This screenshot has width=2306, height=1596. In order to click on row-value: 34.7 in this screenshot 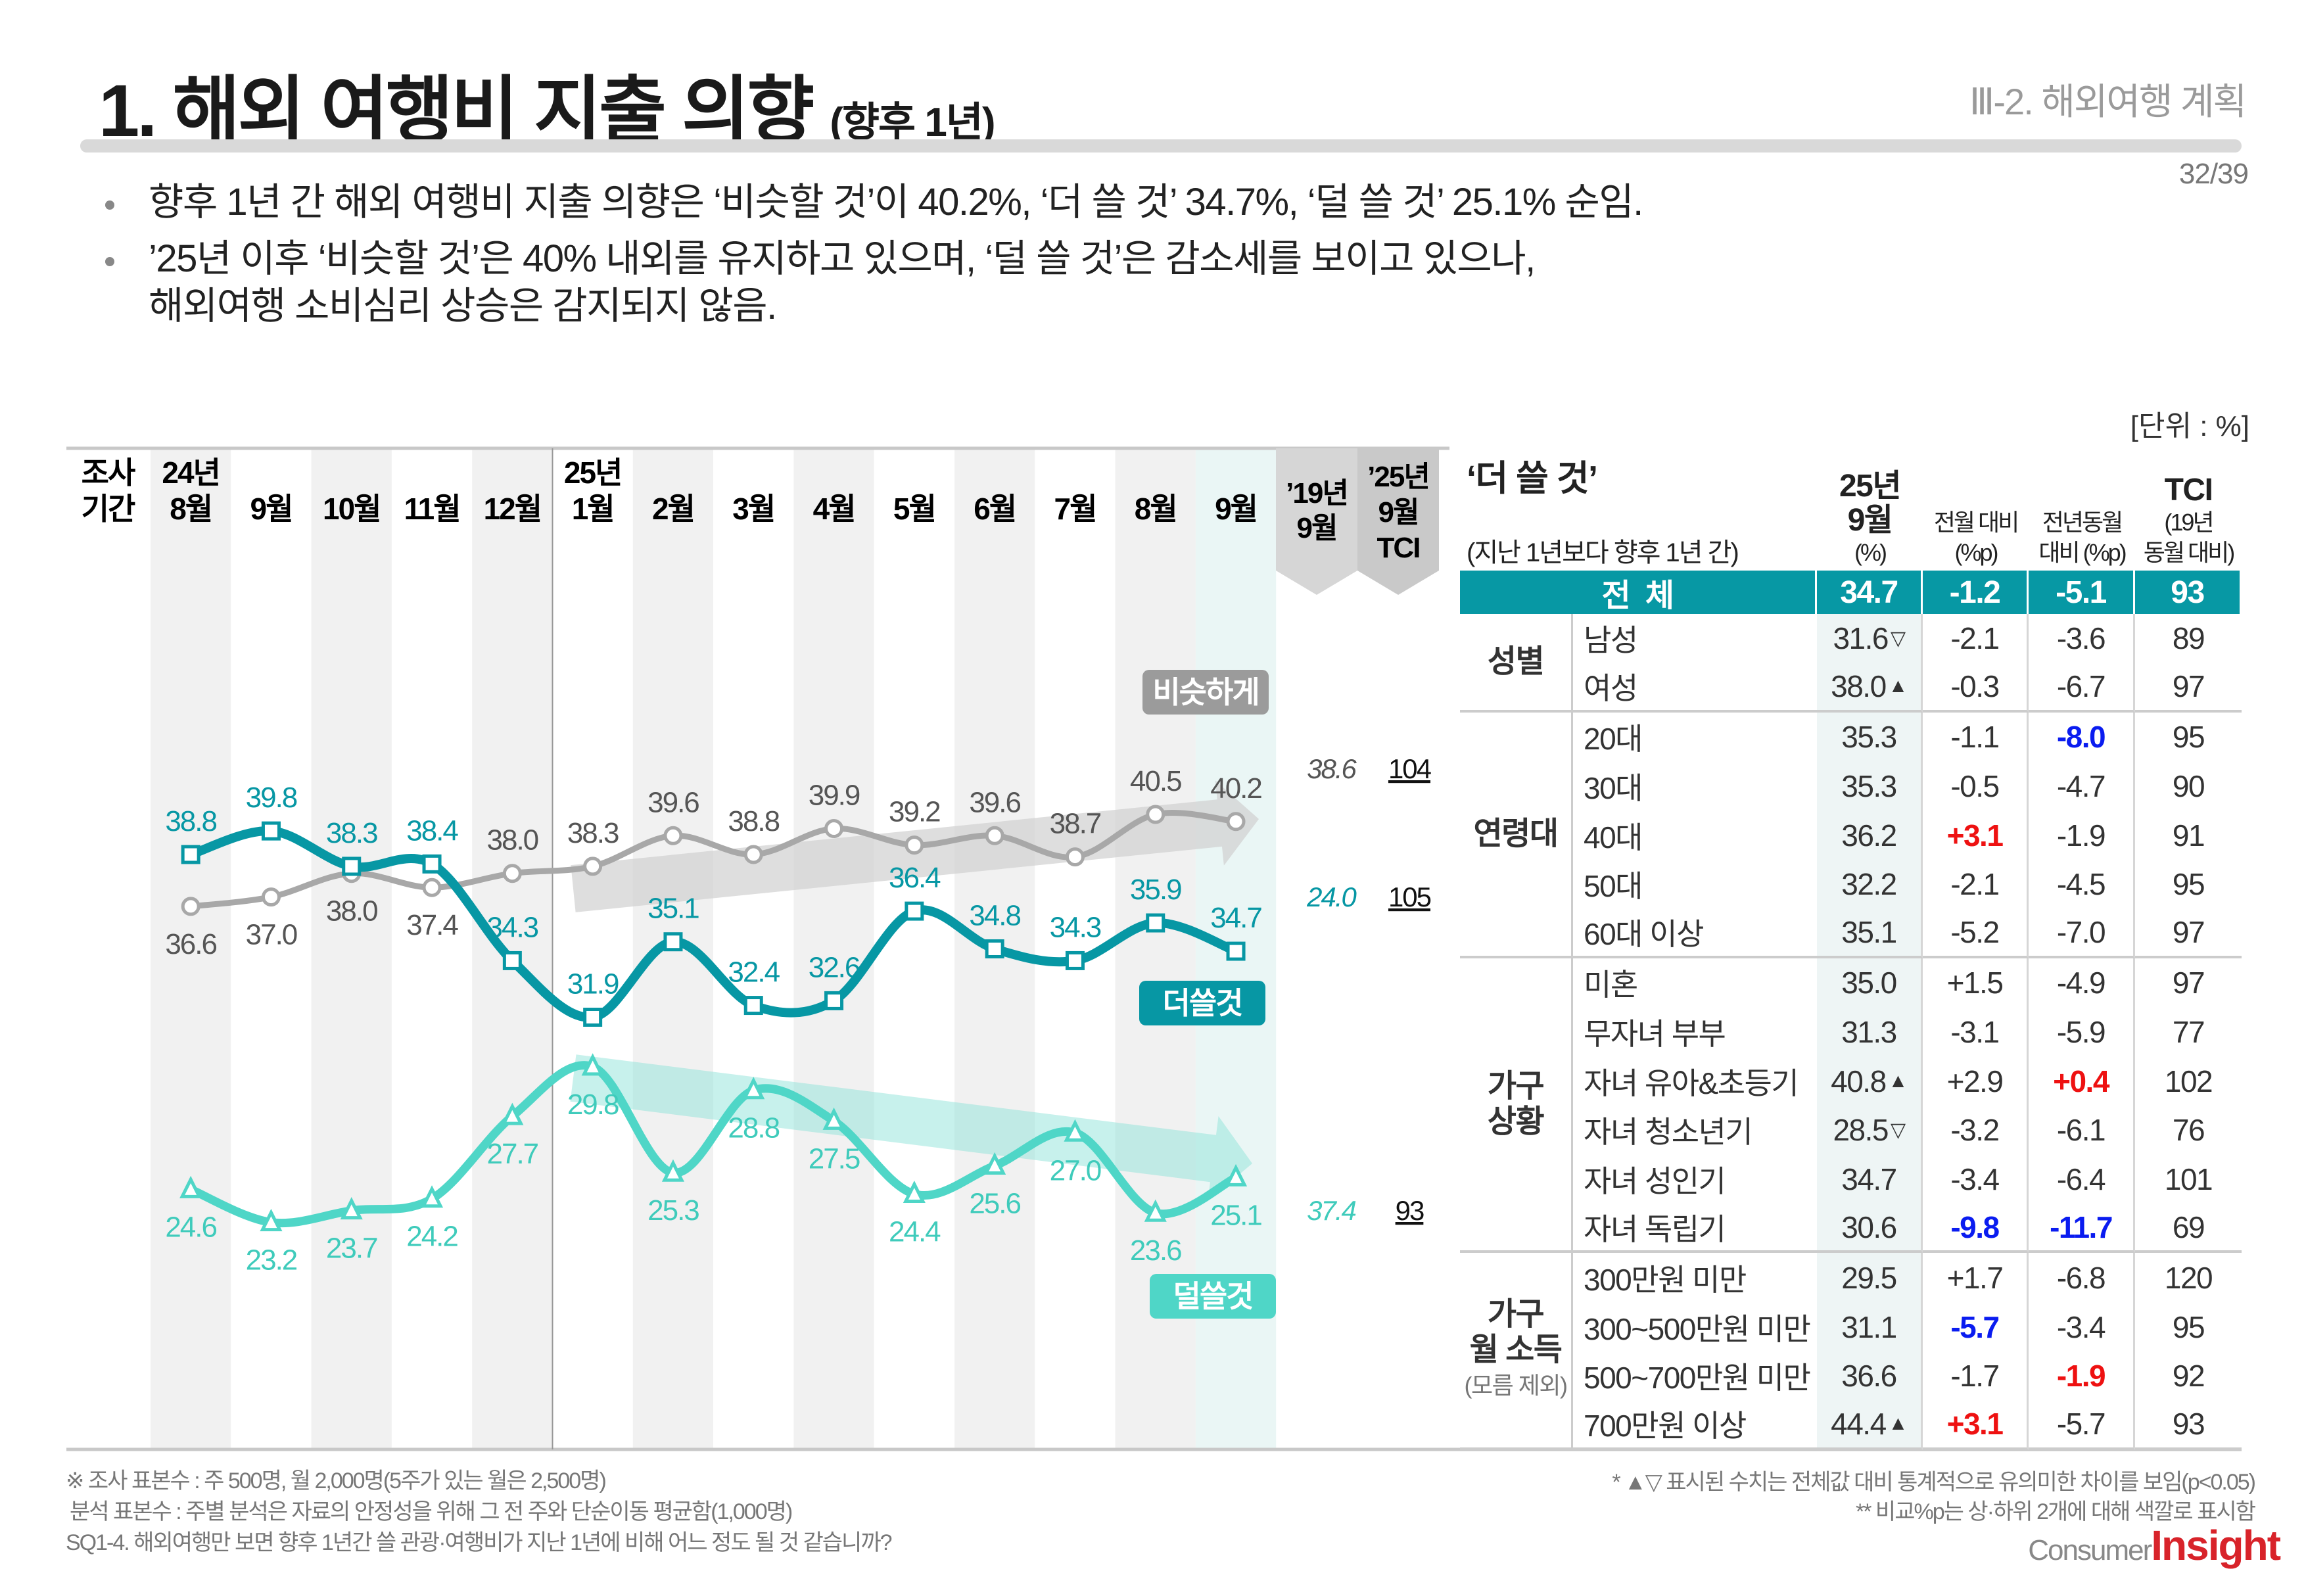, I will do `click(1870, 1179)`.